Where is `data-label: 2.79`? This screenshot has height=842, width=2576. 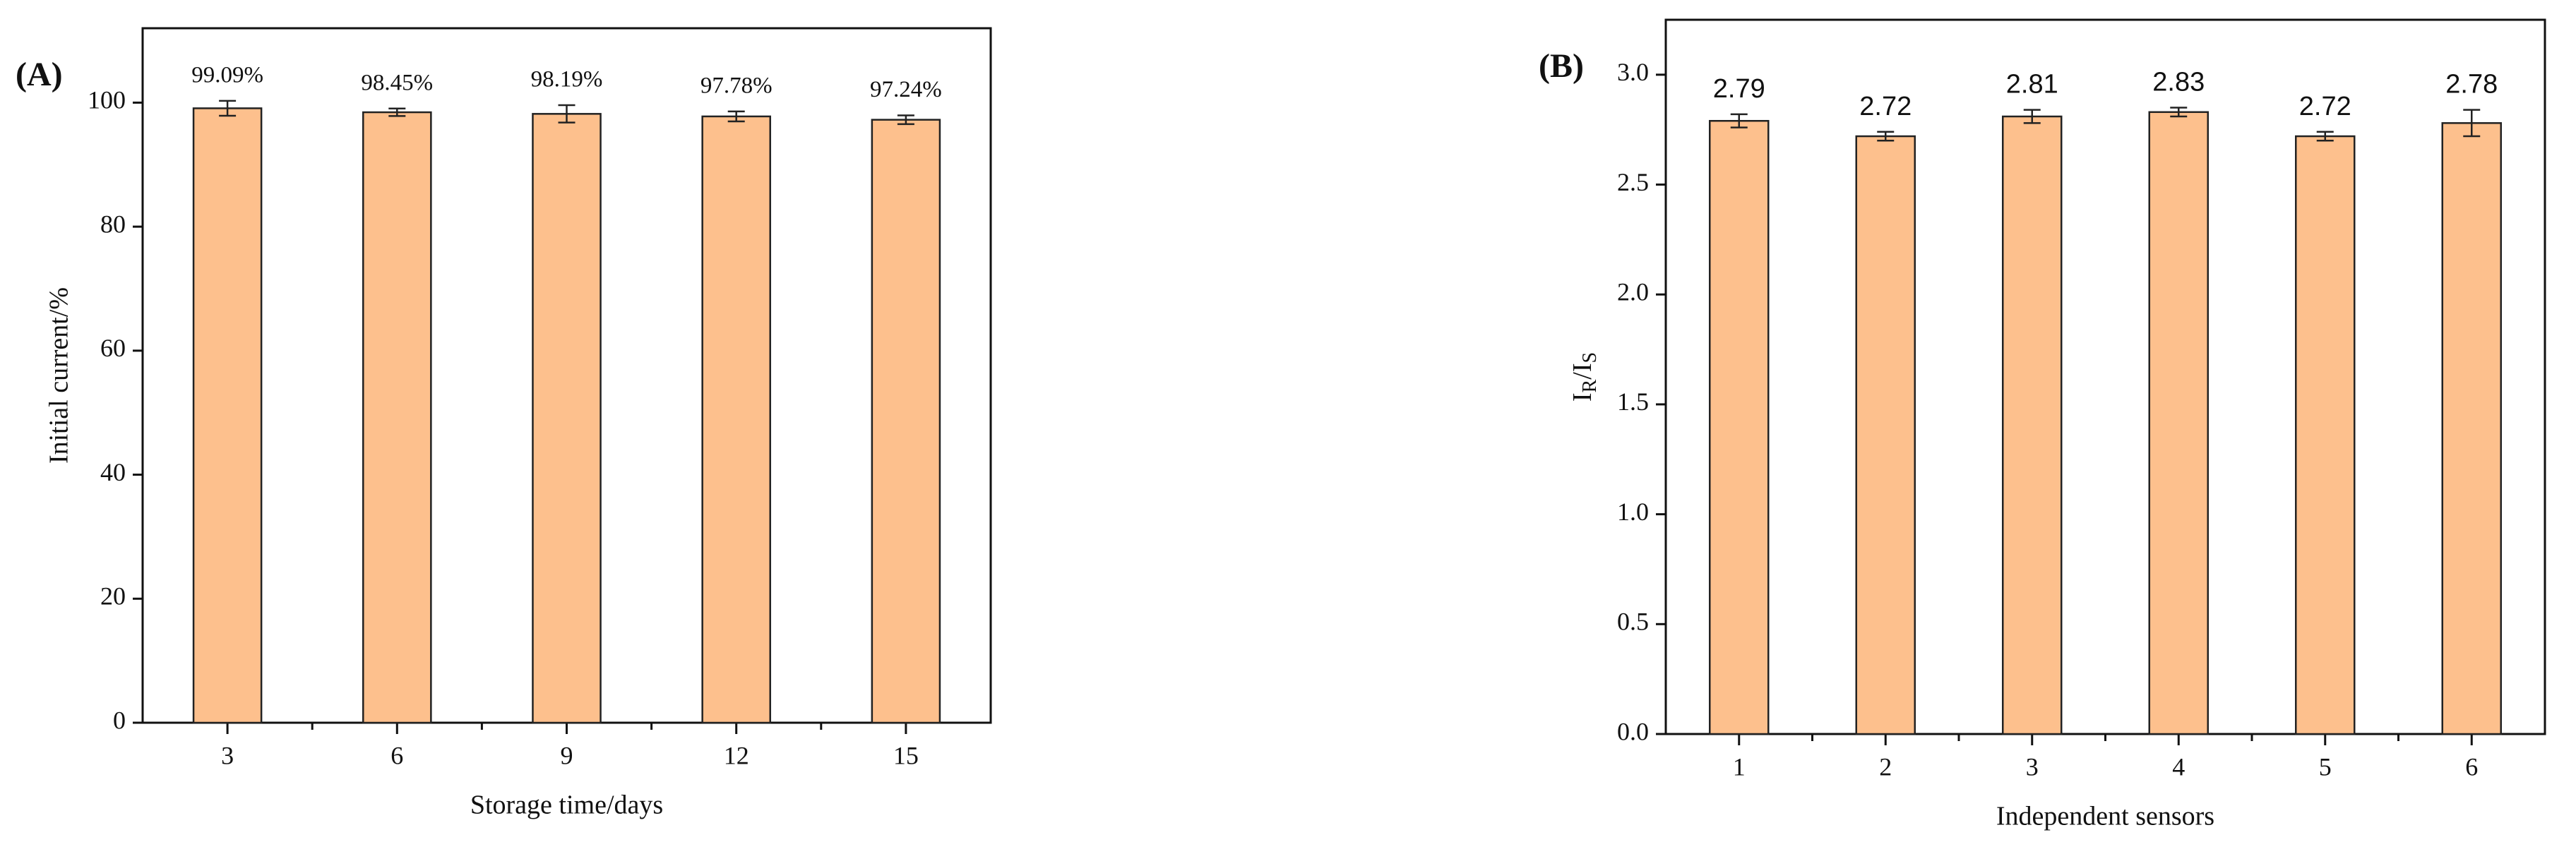
data-label: 2.79 is located at coordinates (1739, 89).